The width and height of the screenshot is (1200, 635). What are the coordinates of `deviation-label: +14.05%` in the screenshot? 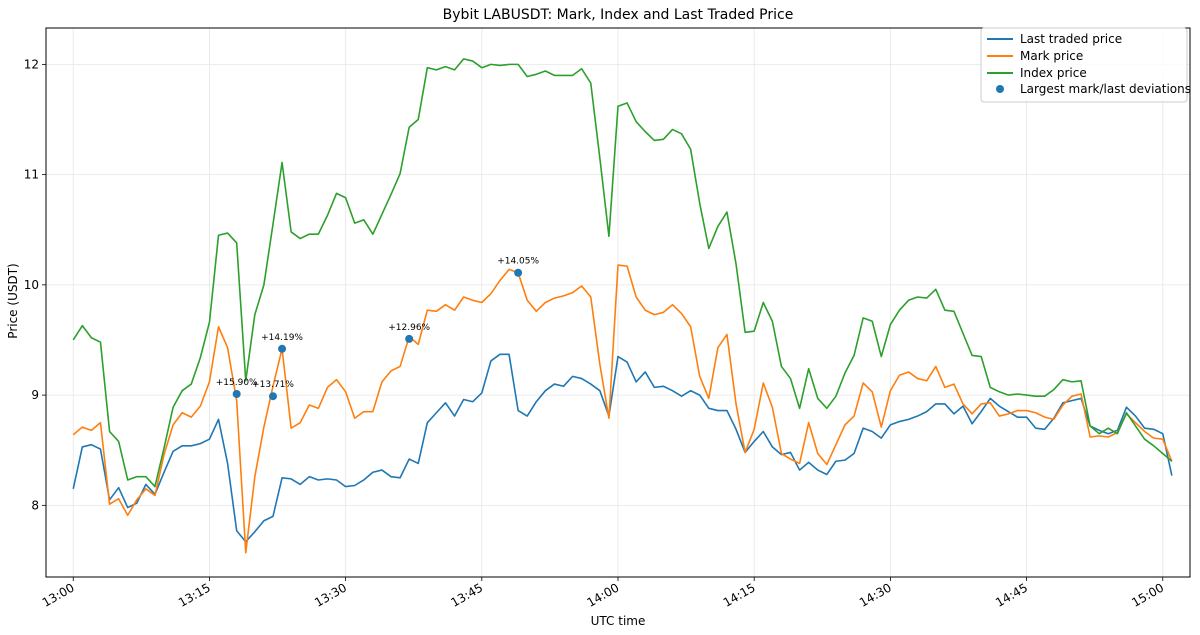 It's located at (518, 262).